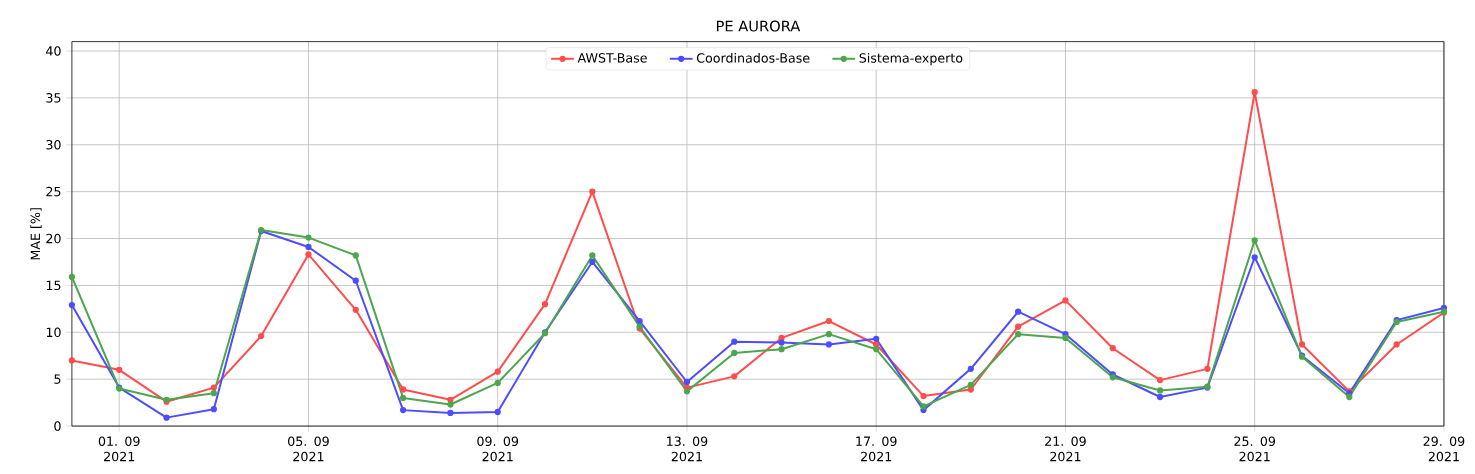  Describe the element at coordinates (53, 98) in the screenshot. I see `y-tick-label: 35` at that location.